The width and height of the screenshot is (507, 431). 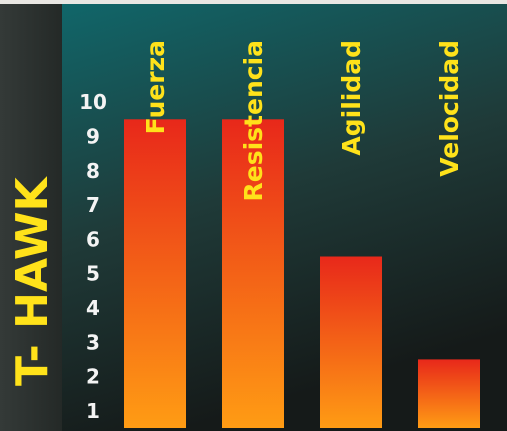 I want to click on y-tick-label: 10, so click(x=93, y=102).